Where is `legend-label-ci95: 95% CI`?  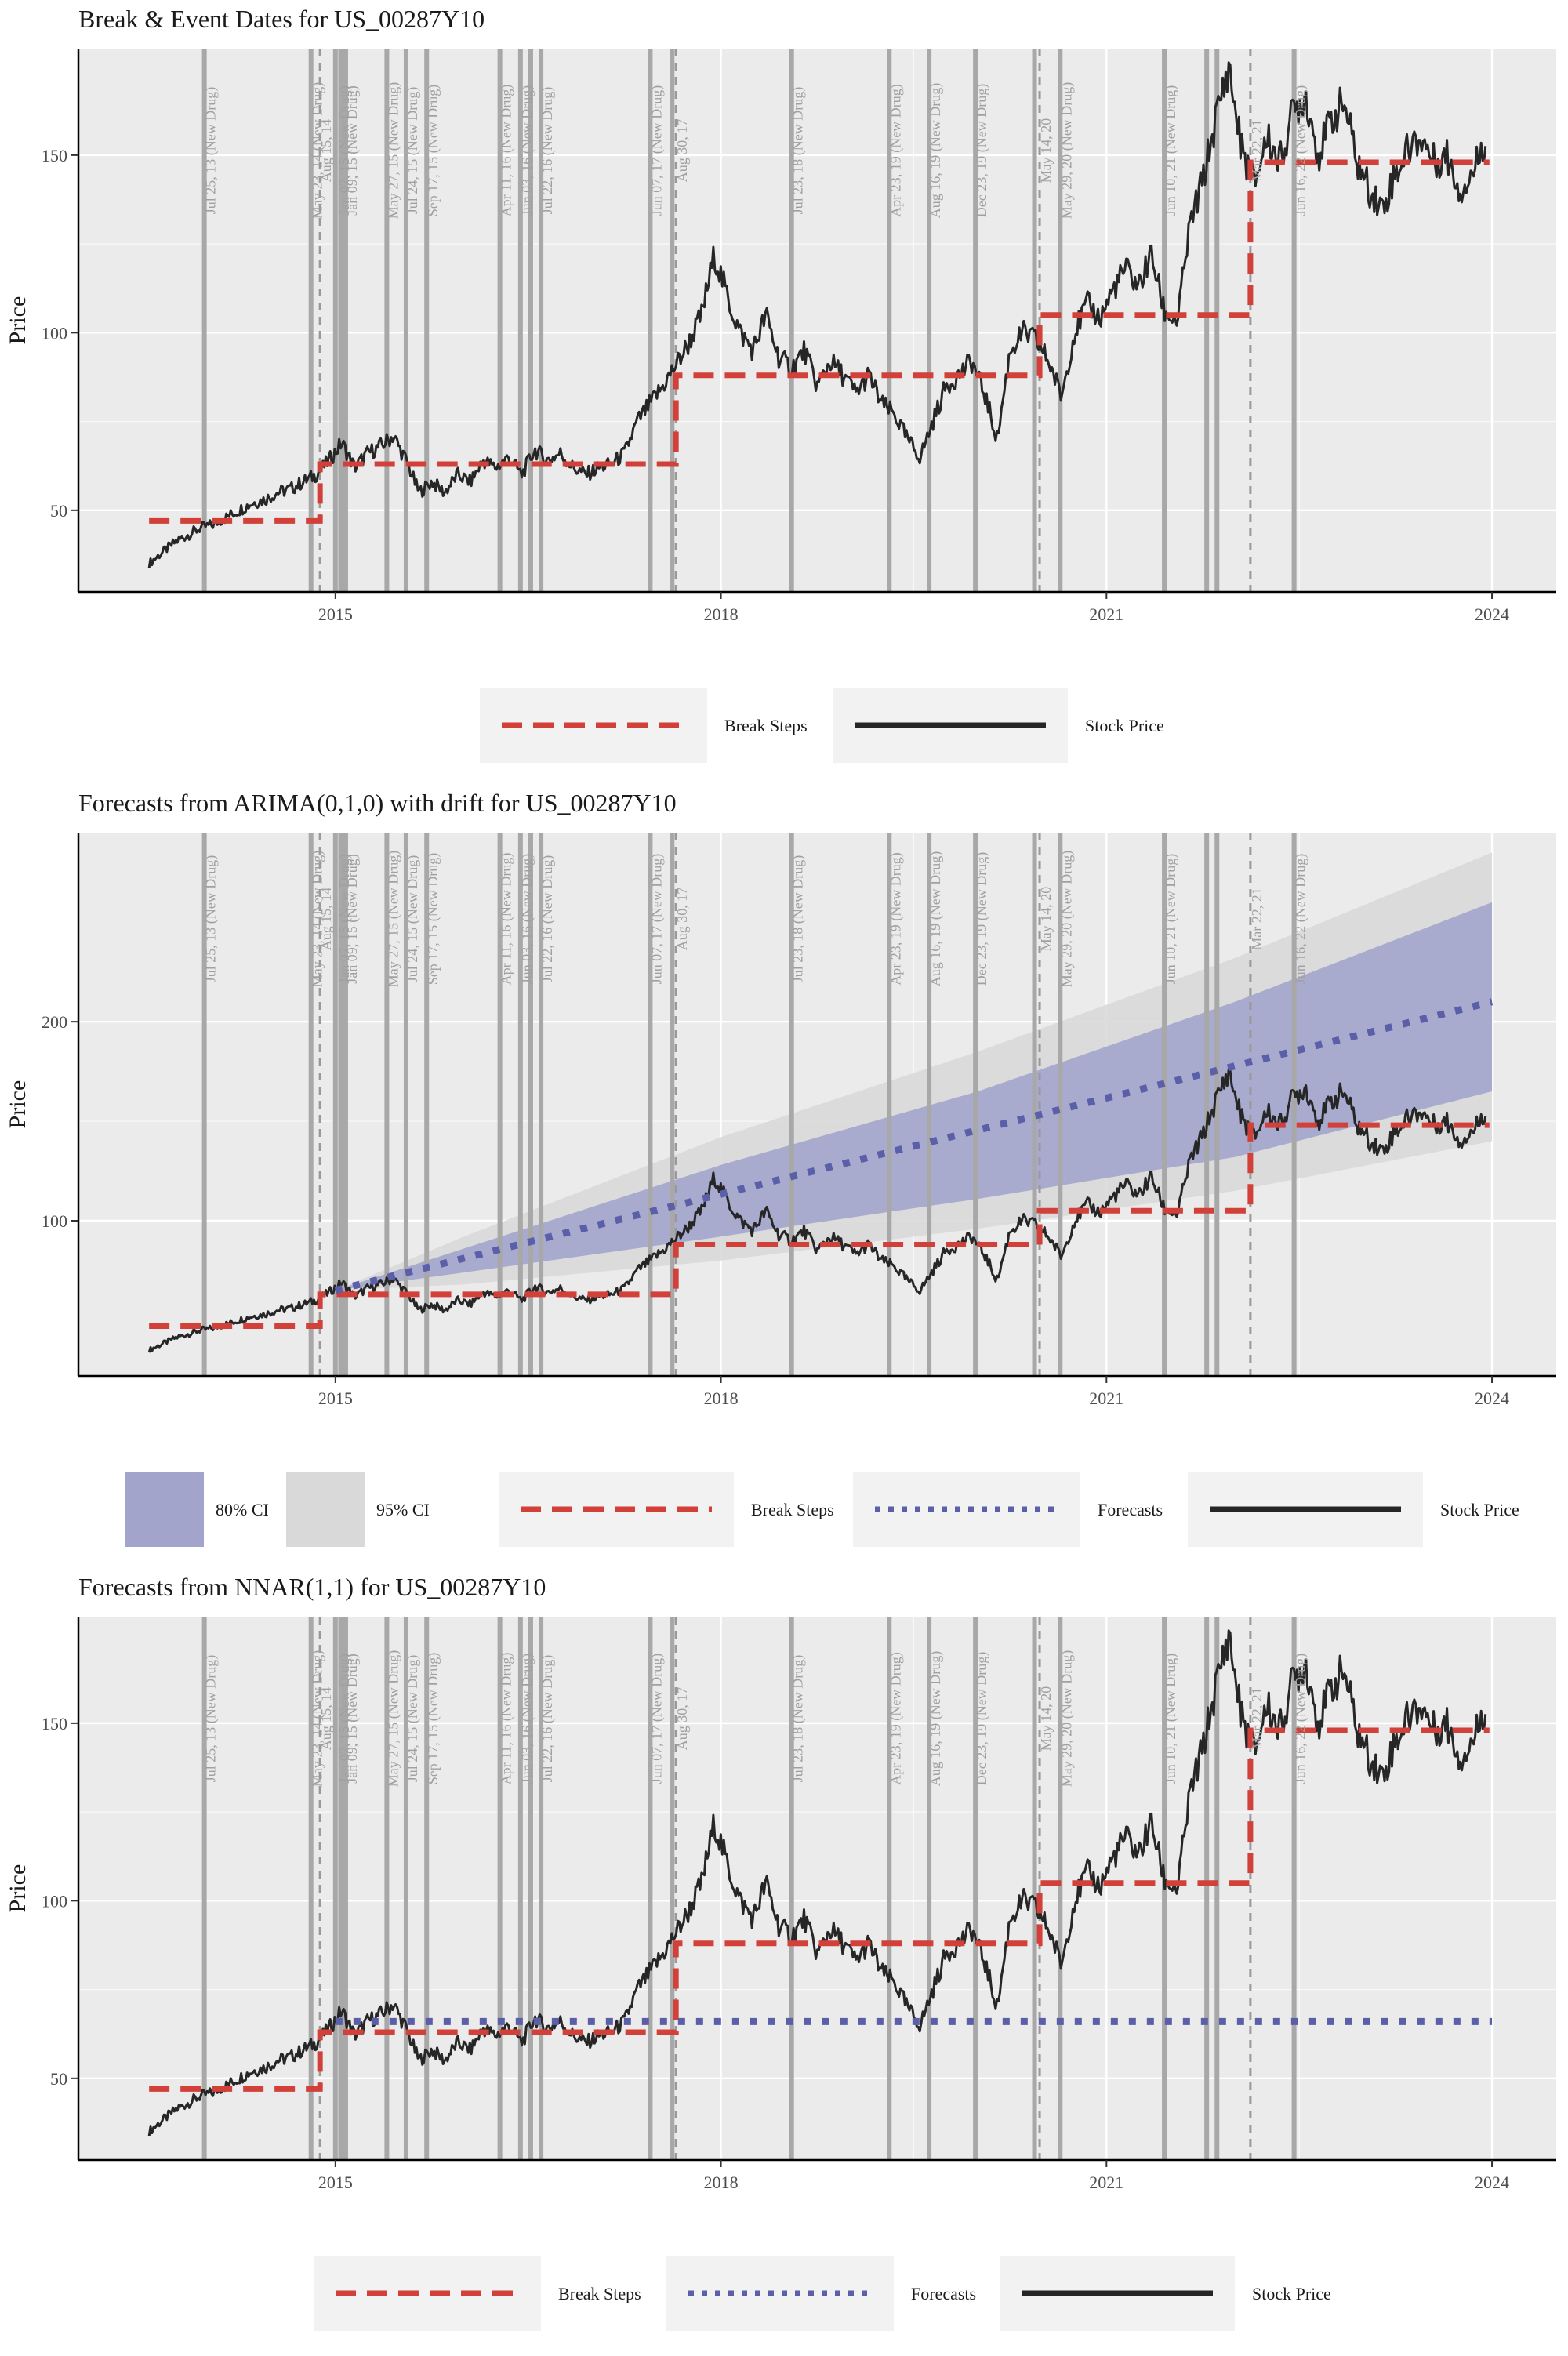 legend-label-ci95: 95% CI is located at coordinates (403, 1509).